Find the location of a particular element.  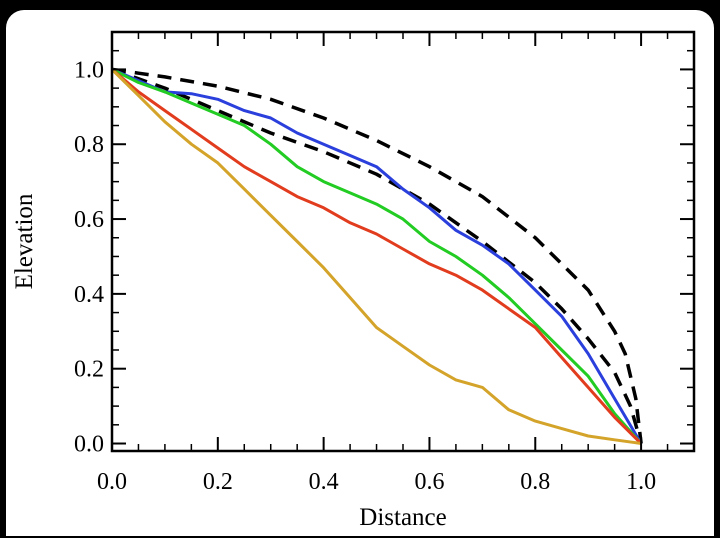

y-axis-title: Elevation is located at coordinates (24, 241).